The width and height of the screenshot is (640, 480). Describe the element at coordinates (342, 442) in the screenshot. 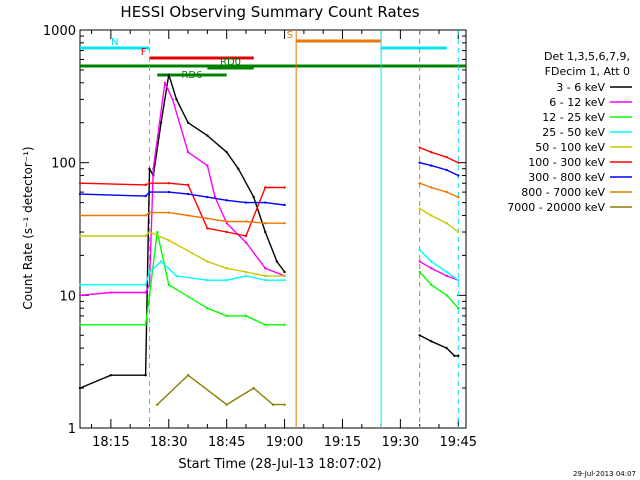

I see `x-tick-label: 19:15` at that location.